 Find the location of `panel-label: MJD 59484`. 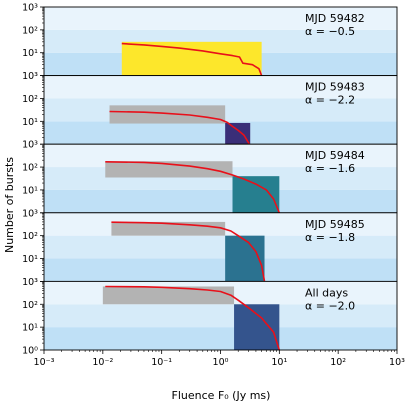

panel-label: MJD 59484 is located at coordinates (335, 155).